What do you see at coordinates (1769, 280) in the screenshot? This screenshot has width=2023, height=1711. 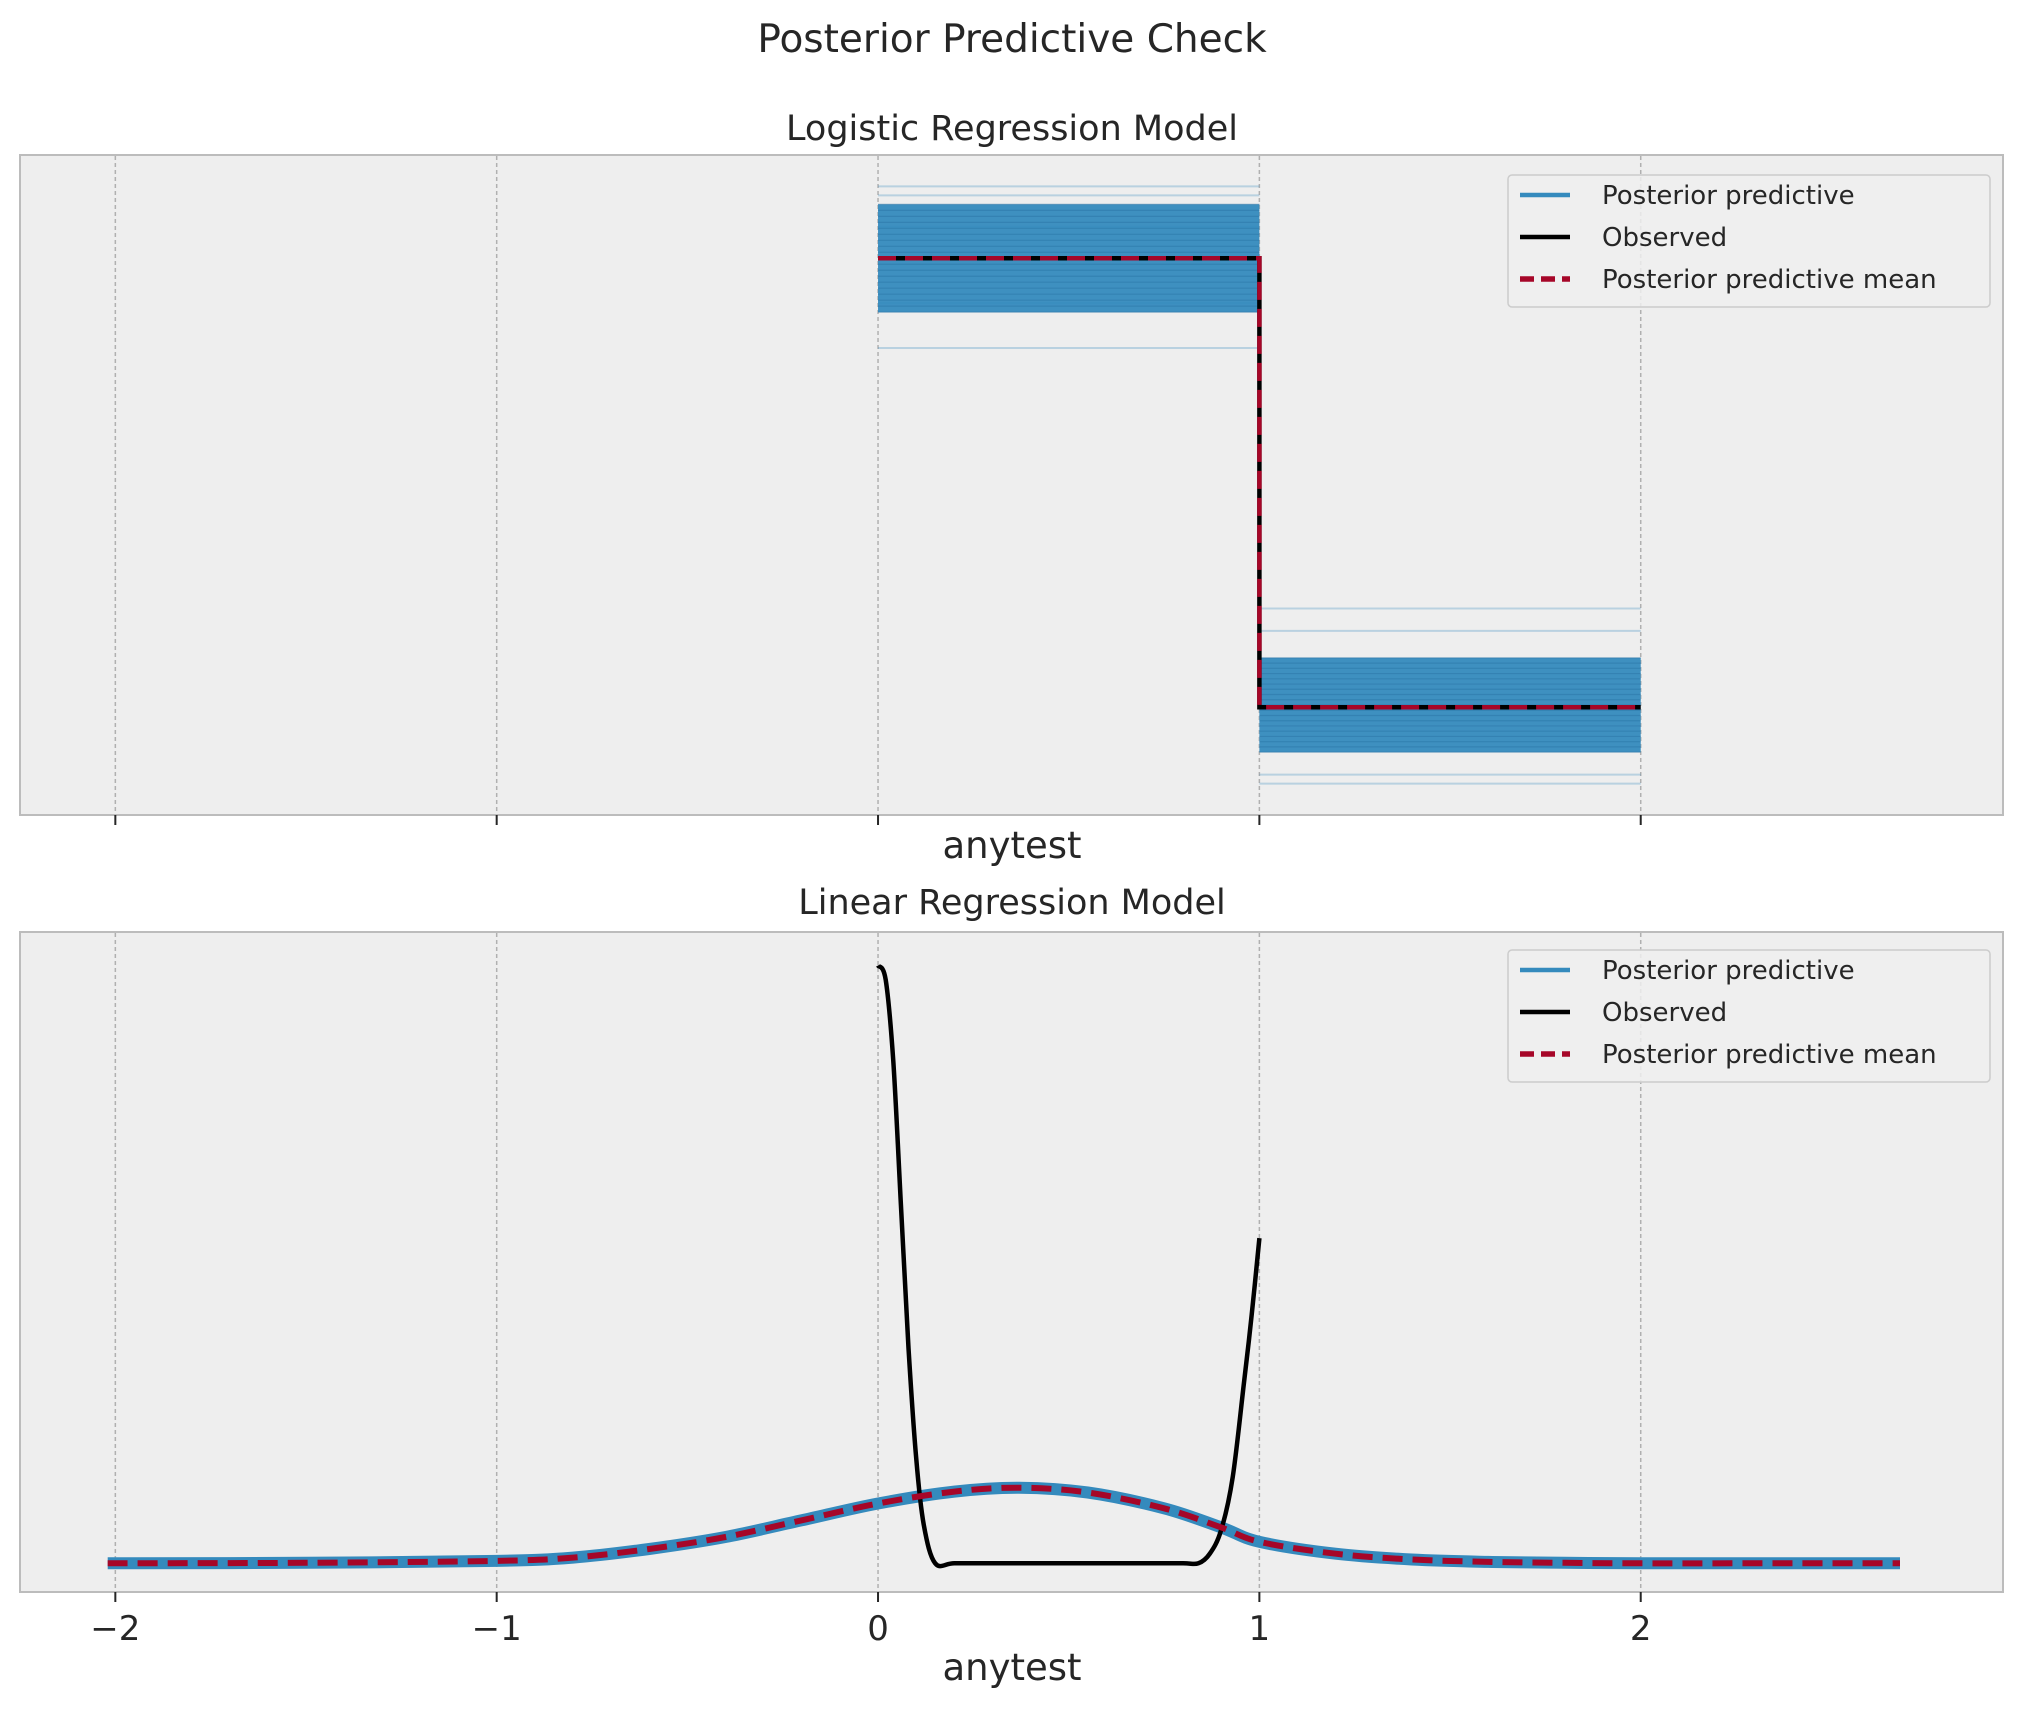 I see `logistic-legend-label-mean: Posterior predictive mean` at bounding box center [1769, 280].